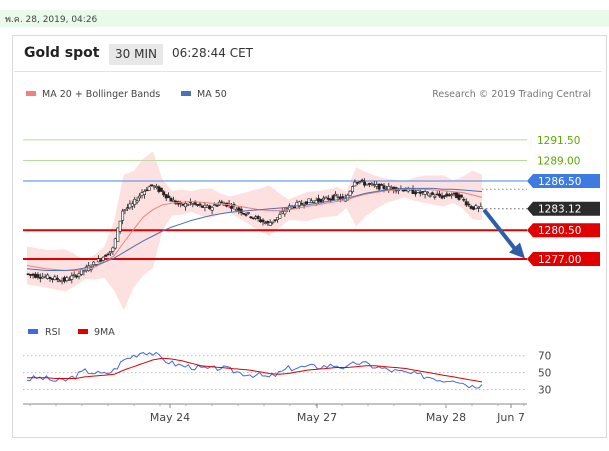 The height and width of the screenshot is (451, 609). Describe the element at coordinates (563, 230) in the screenshot. I see `level-badge: 1280.50` at that location.